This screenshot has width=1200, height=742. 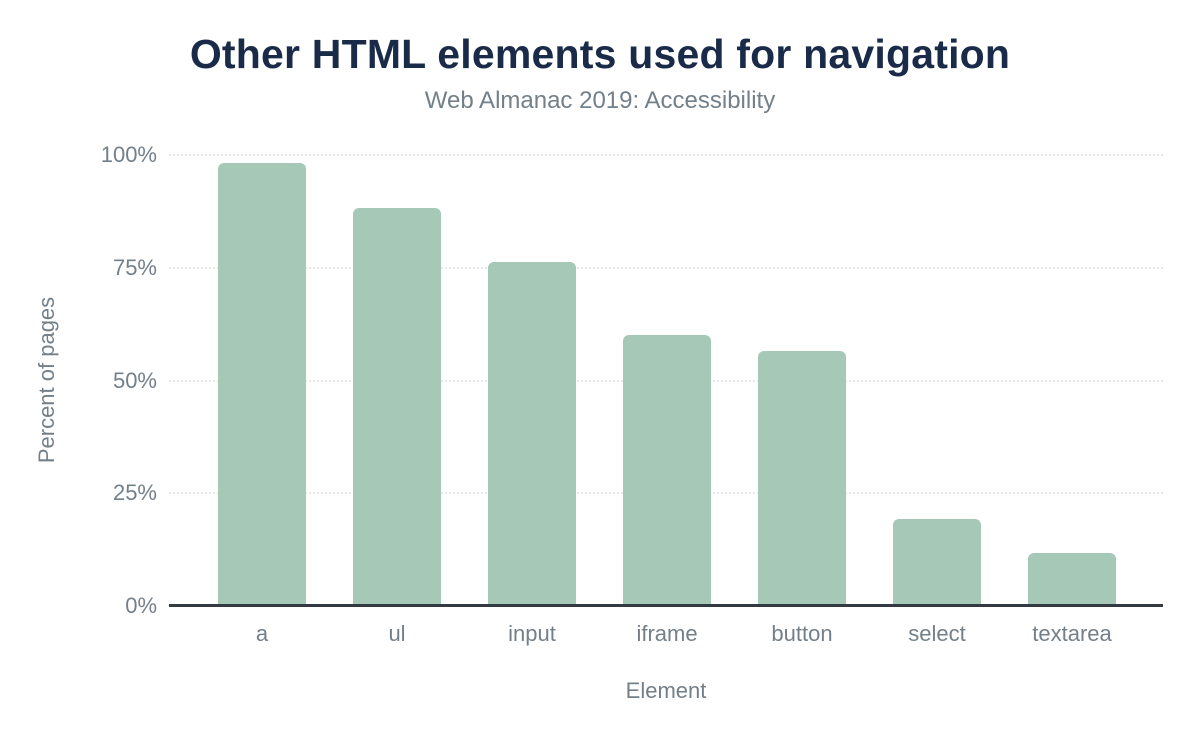 What do you see at coordinates (397, 633) in the screenshot?
I see `x-axis-tick-label: ul` at bounding box center [397, 633].